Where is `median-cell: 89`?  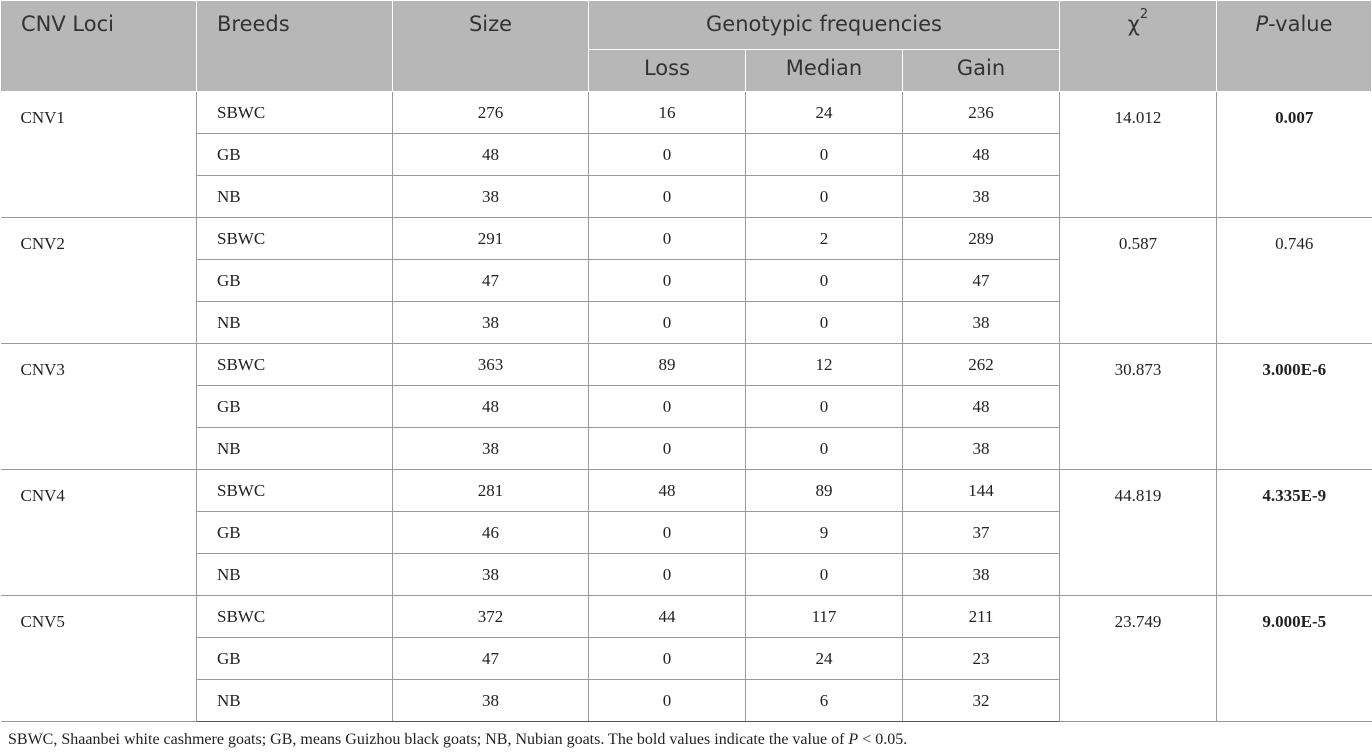
median-cell: 89 is located at coordinates (824, 490).